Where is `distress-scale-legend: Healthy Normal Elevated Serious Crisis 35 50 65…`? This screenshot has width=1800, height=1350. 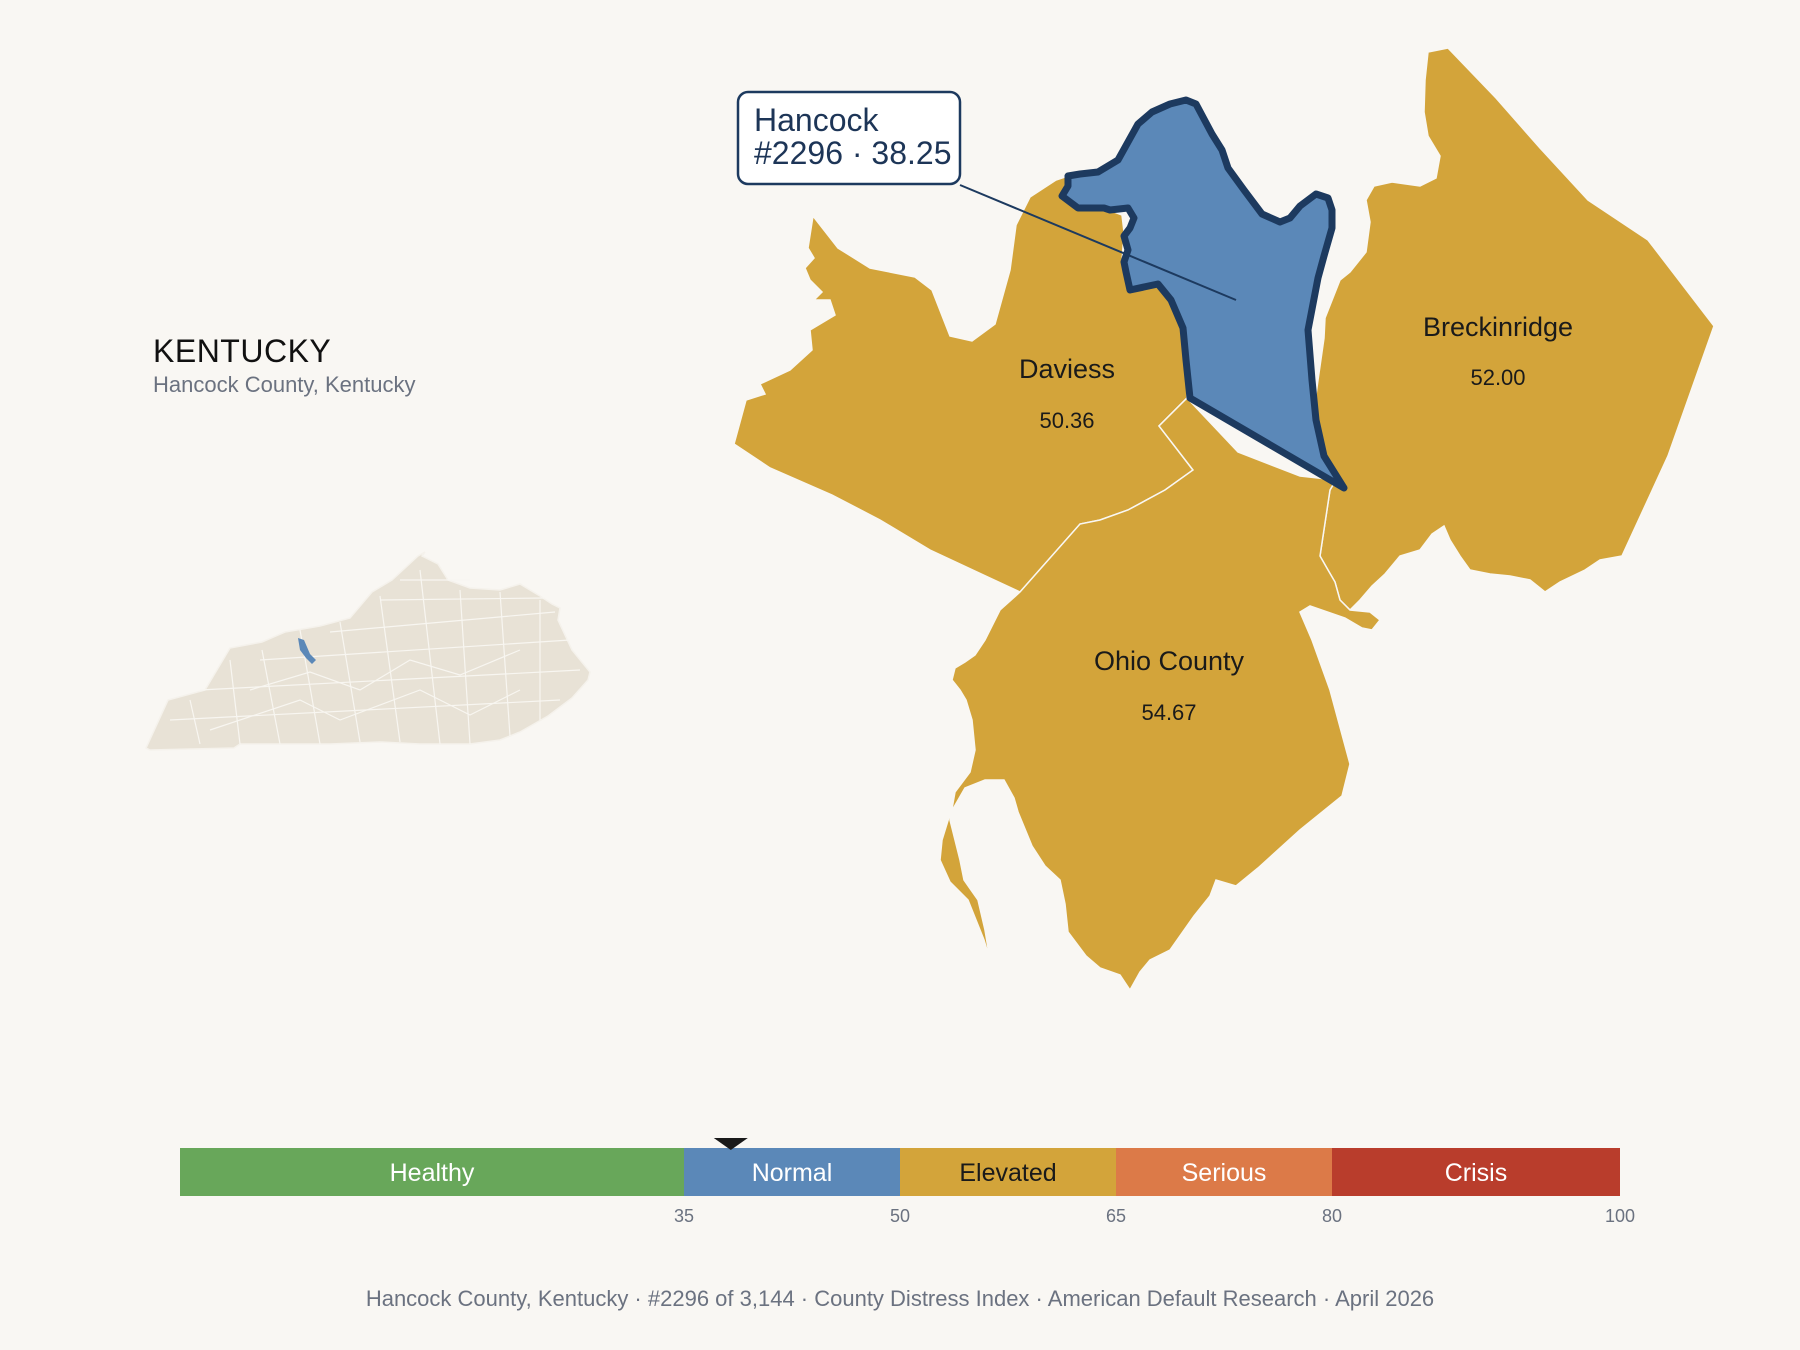 distress-scale-legend: Healthy Normal Elevated Serious Crisis 35 50 65… is located at coordinates (907, 1187).